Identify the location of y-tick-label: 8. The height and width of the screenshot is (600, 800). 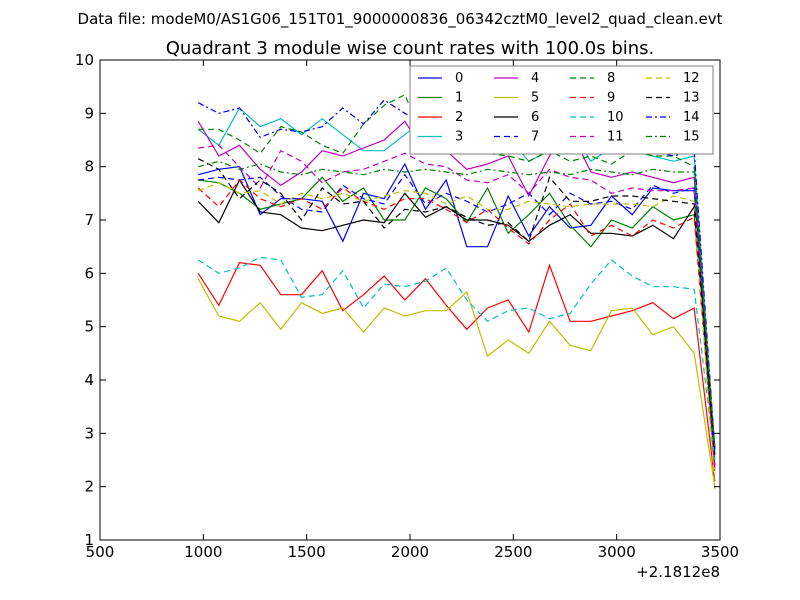
(89, 167).